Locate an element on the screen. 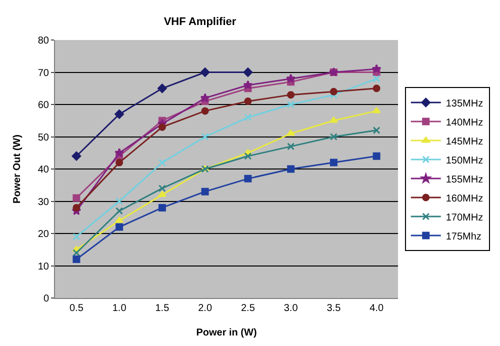 The image size is (500, 346). y-tick-label: 70 is located at coordinates (44, 73).